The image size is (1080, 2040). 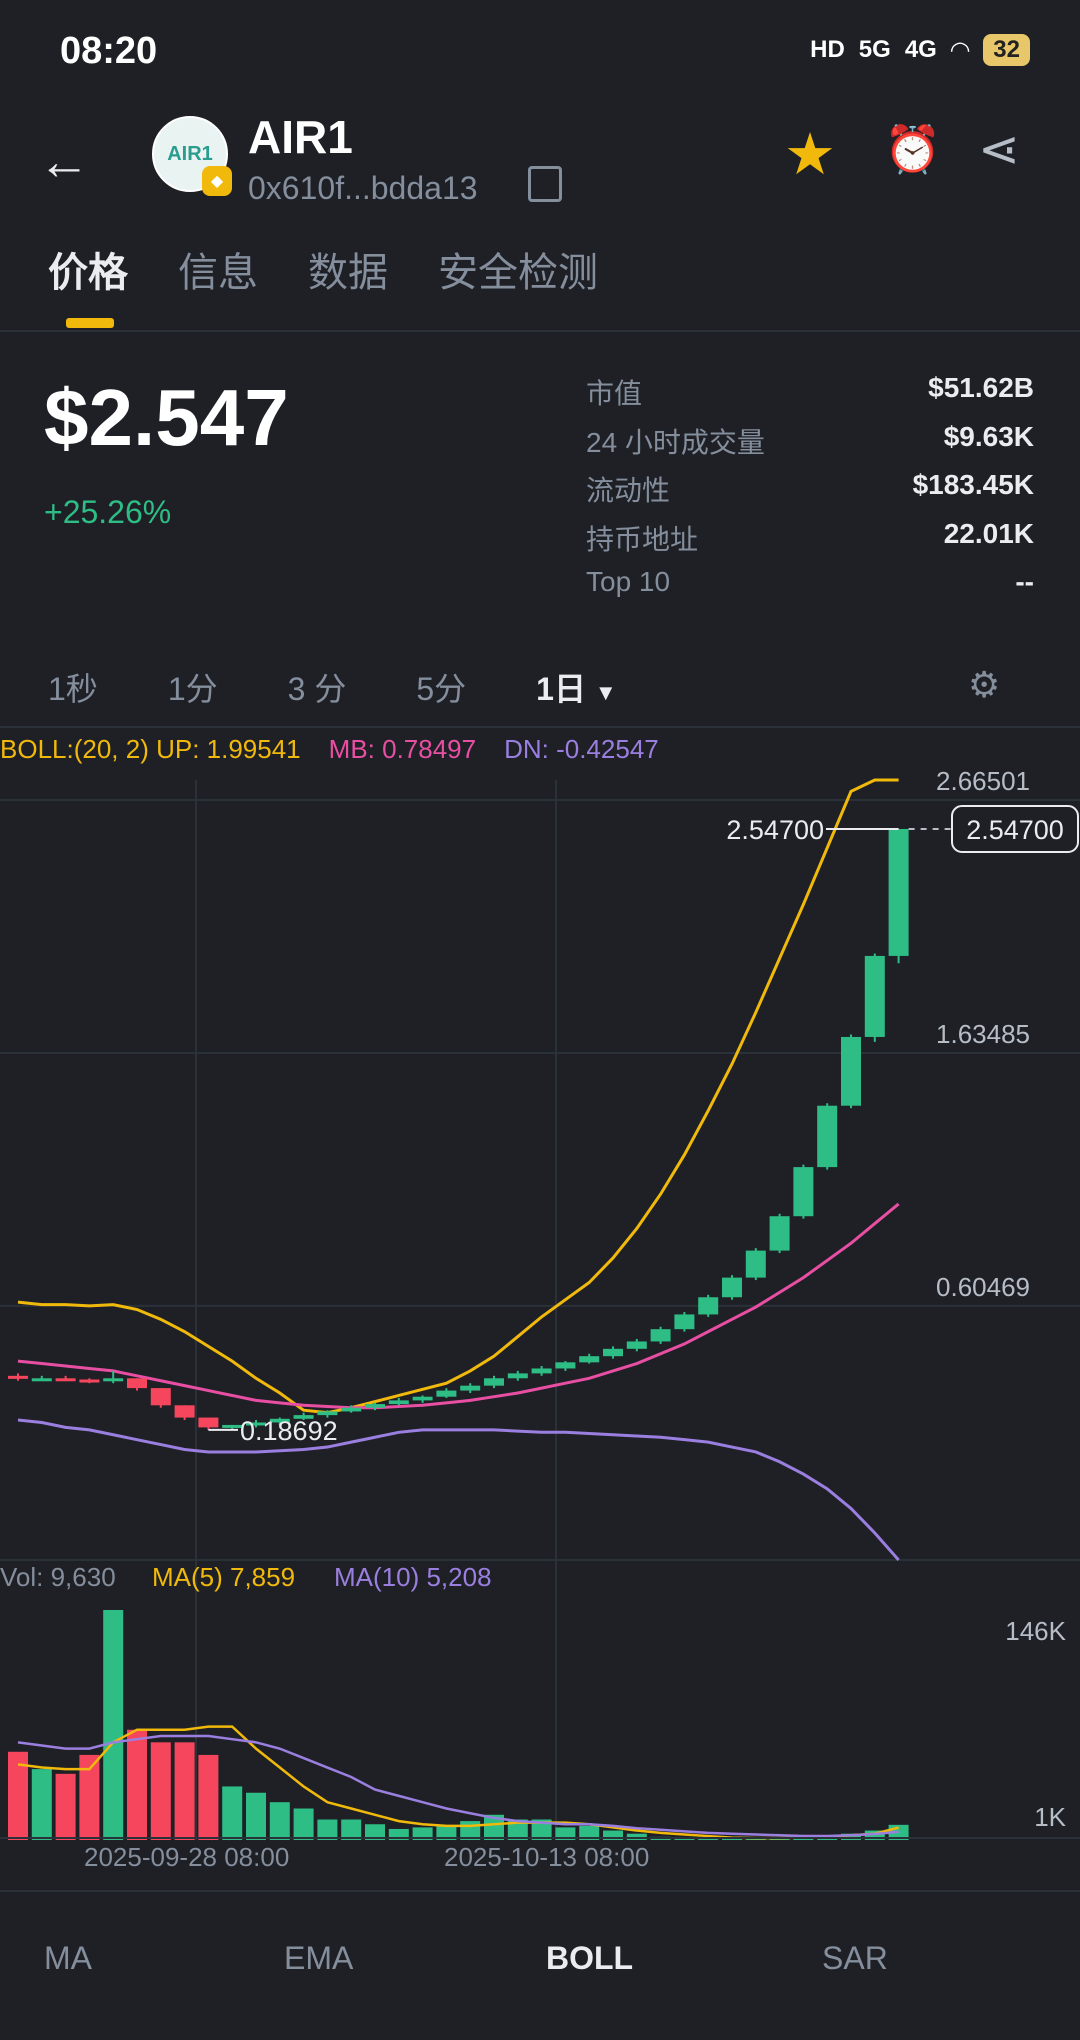 What do you see at coordinates (218, 273) in the screenshot?
I see `tab-info: 信息` at bounding box center [218, 273].